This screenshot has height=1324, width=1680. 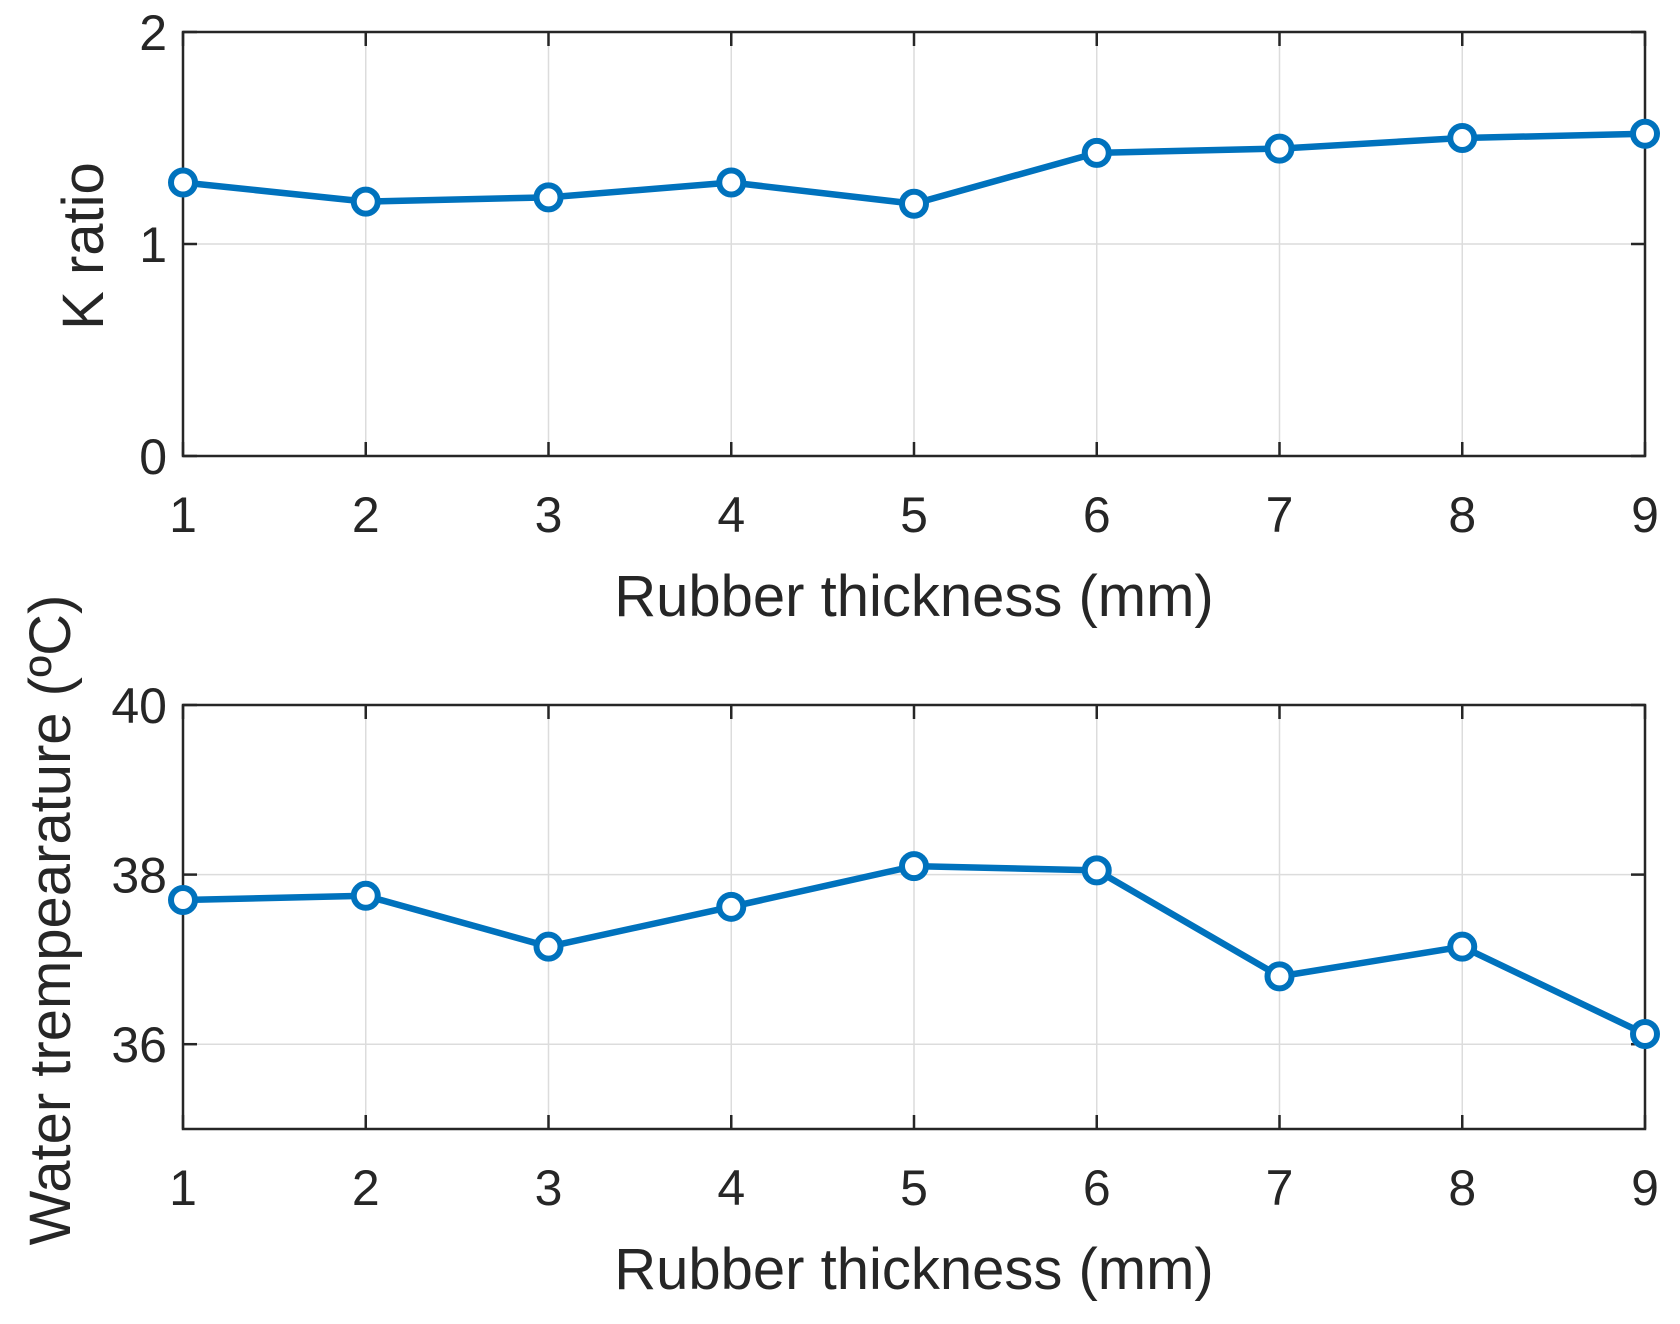 What do you see at coordinates (83, 246) in the screenshot?
I see `k-ratio-y-axis-label: K ratio` at bounding box center [83, 246].